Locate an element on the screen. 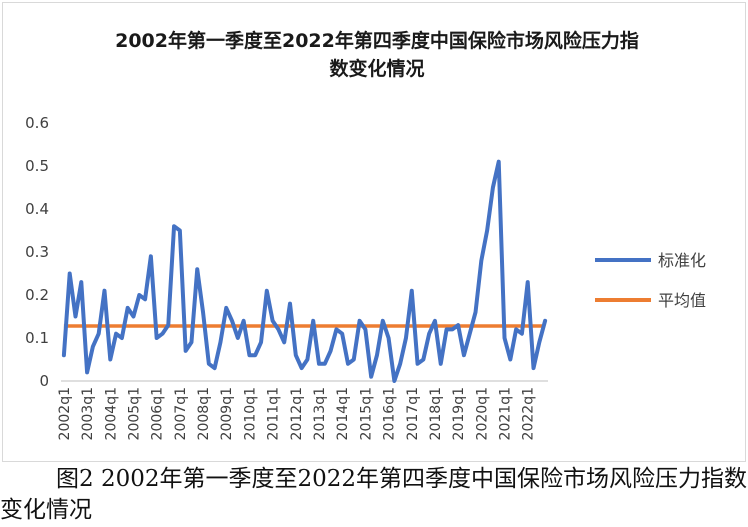 Image resolution: width=748 pixels, height=527 pixels. x-tick-label: 2004q1 is located at coordinates (111, 413).